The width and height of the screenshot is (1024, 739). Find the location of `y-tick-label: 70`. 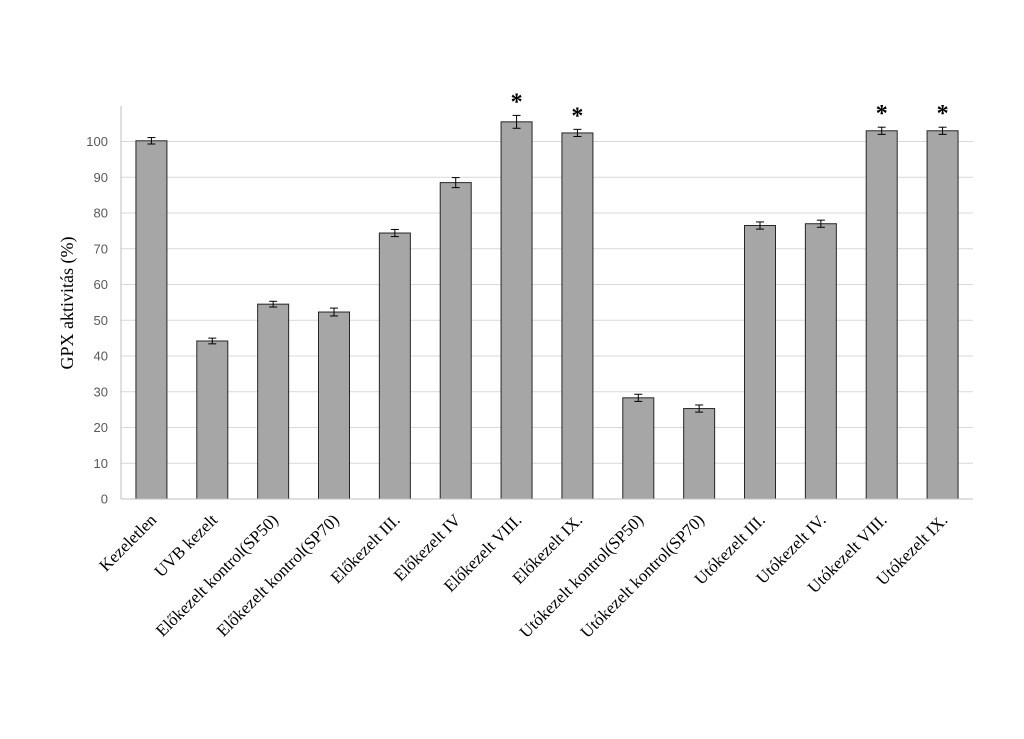

y-tick-label: 70 is located at coordinates (101, 248).